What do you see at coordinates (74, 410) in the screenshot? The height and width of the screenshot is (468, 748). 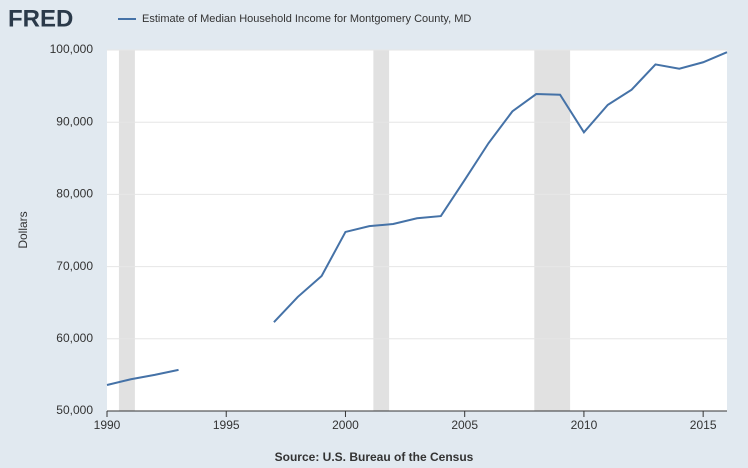 I see `y-tick-label: 50,000` at bounding box center [74, 410].